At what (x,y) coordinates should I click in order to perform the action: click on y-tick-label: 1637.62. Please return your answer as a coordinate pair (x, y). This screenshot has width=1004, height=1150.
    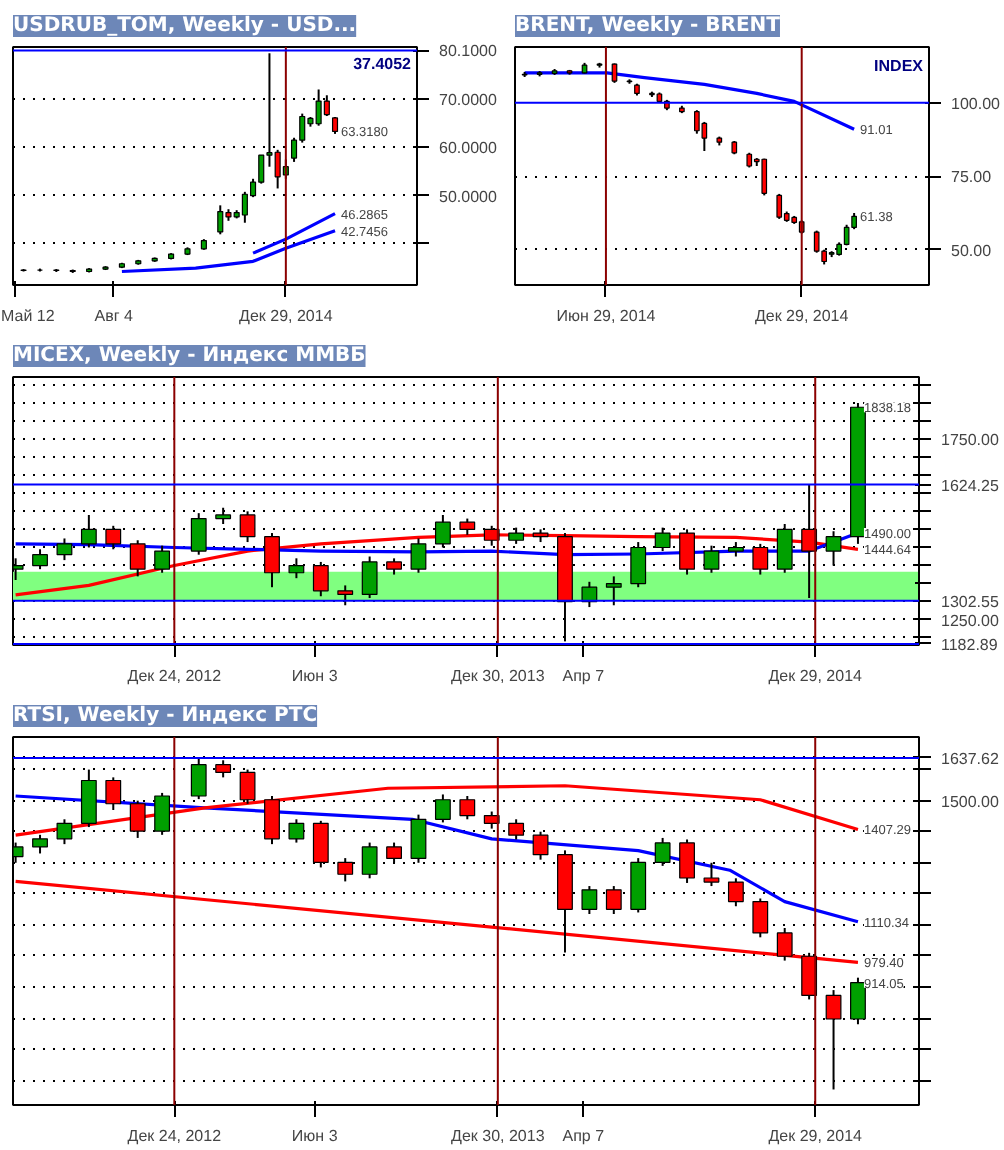
    Looking at the image, I should click on (970, 758).